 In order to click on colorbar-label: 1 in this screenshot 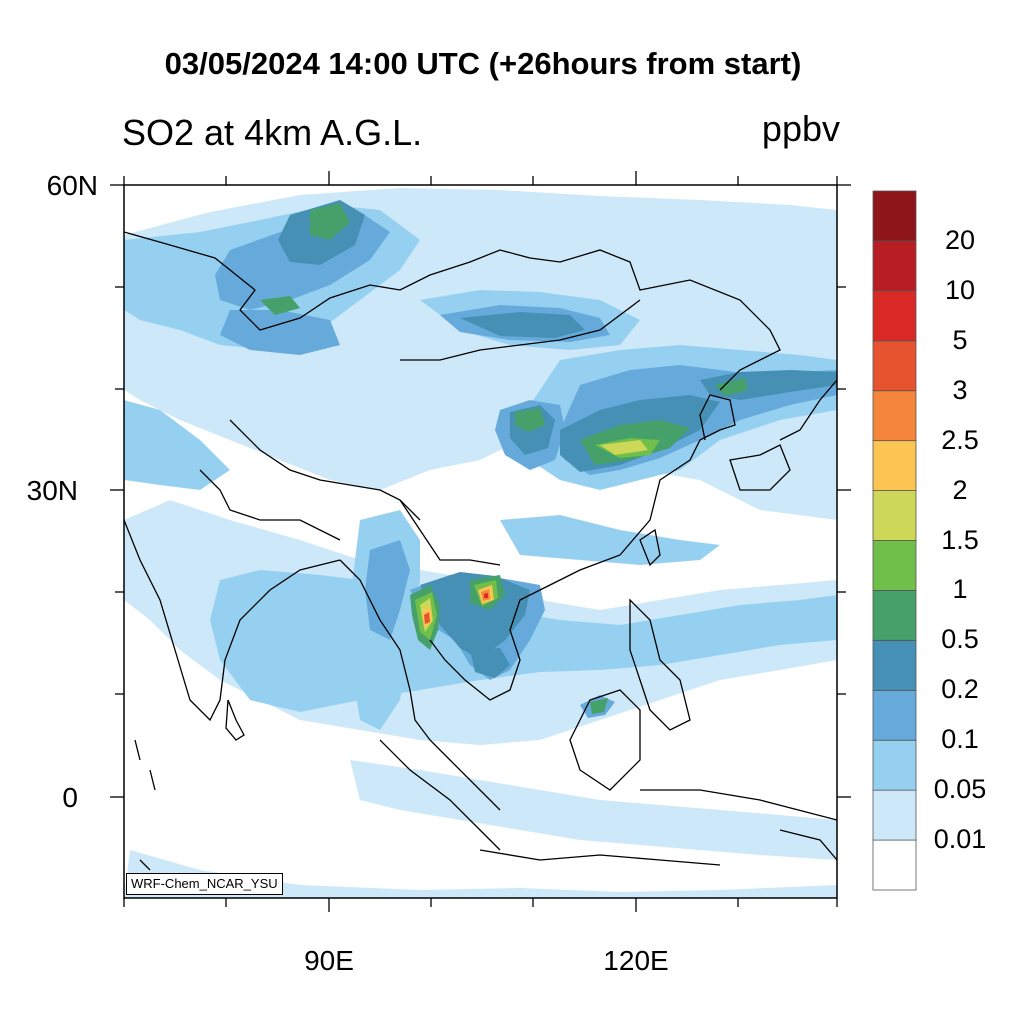, I will do `click(960, 589)`.